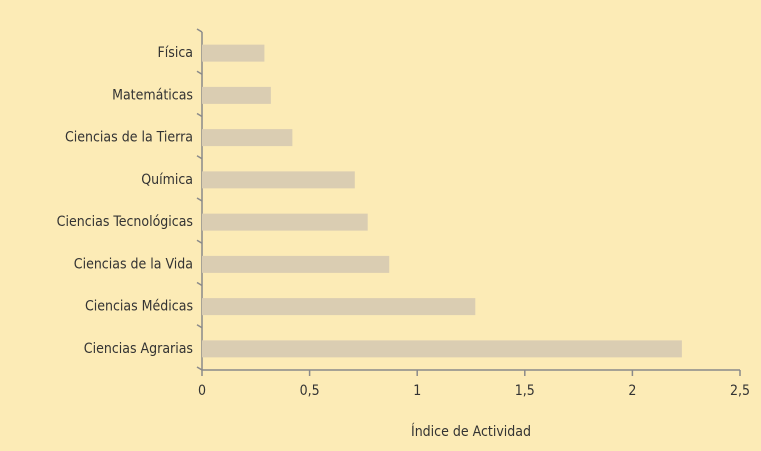  What do you see at coordinates (471, 431) in the screenshot?
I see `x-axis-label: Índice de Actividad` at bounding box center [471, 431].